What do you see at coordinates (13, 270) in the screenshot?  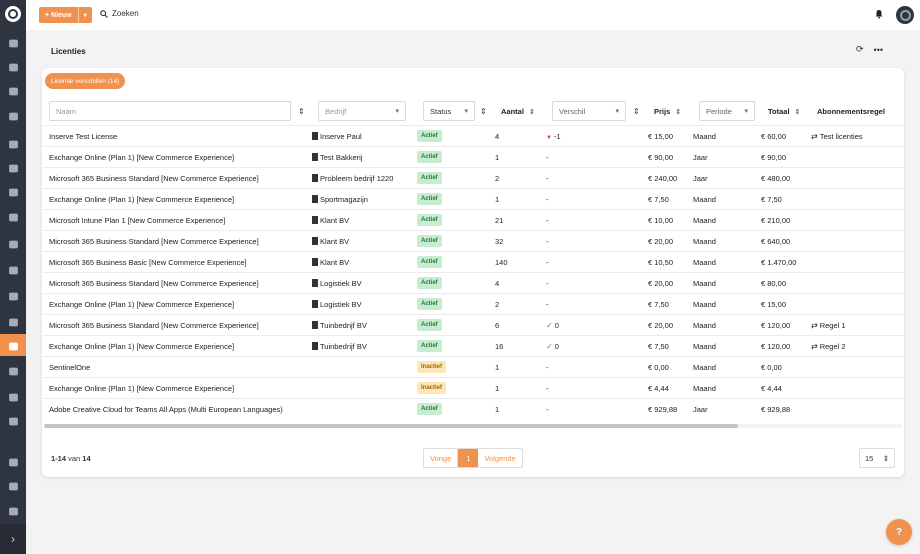 I see `document-icon` at bounding box center [13, 270].